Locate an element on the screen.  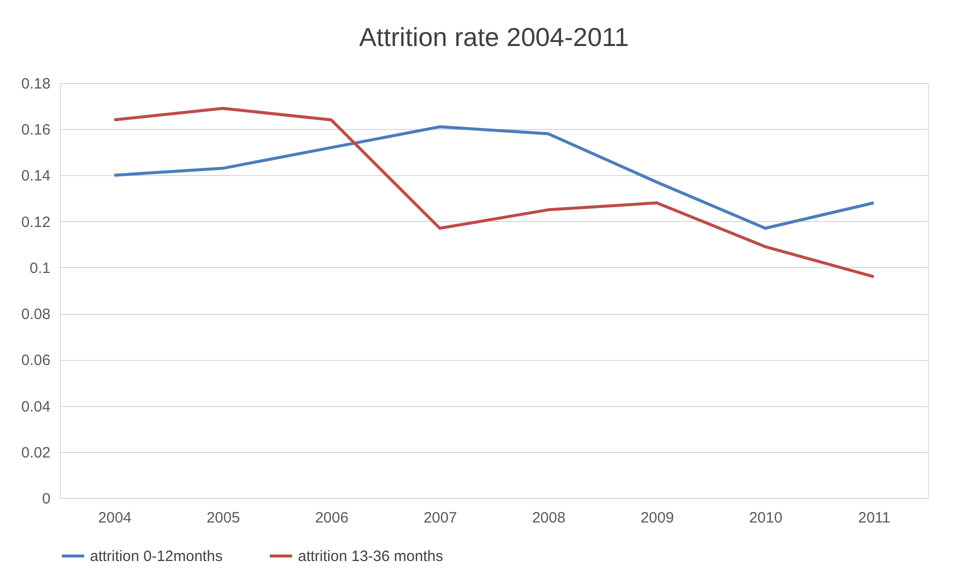
x-tick-label: 2008 is located at coordinates (549, 518).